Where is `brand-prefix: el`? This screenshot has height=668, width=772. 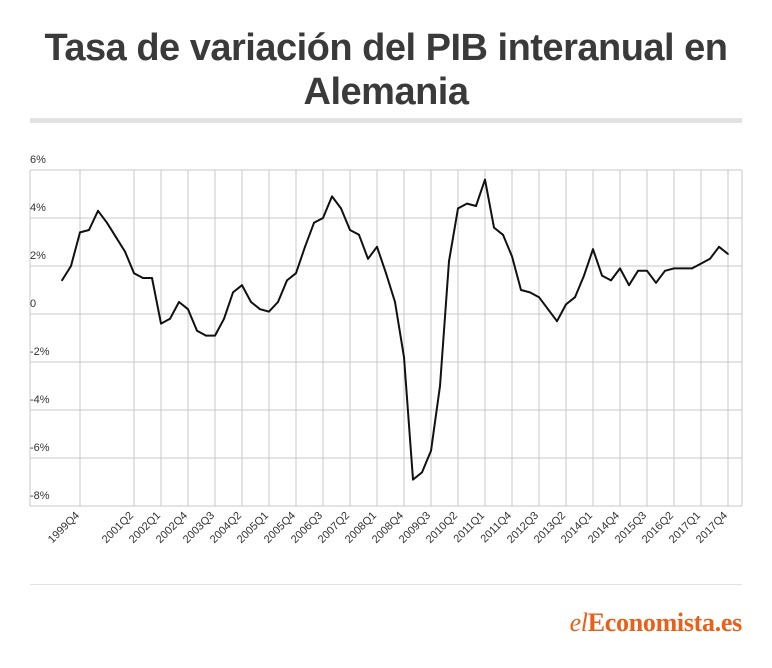
brand-prefix: el is located at coordinates (578, 622).